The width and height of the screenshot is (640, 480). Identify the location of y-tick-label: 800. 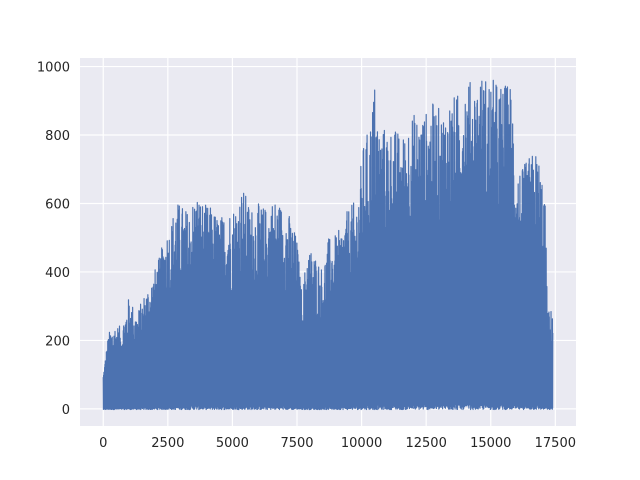
(57, 136).